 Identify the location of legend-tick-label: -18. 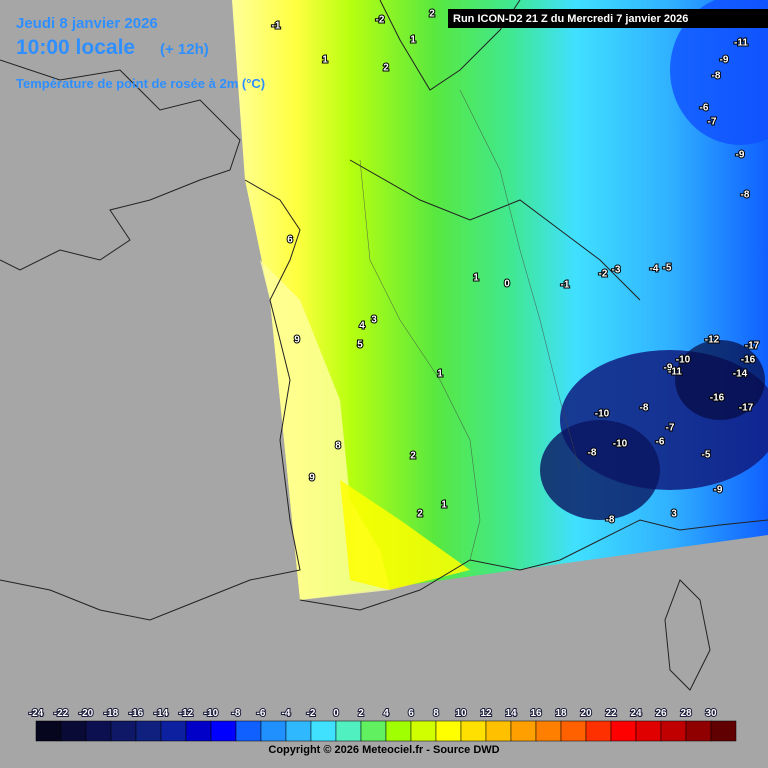
(111, 713).